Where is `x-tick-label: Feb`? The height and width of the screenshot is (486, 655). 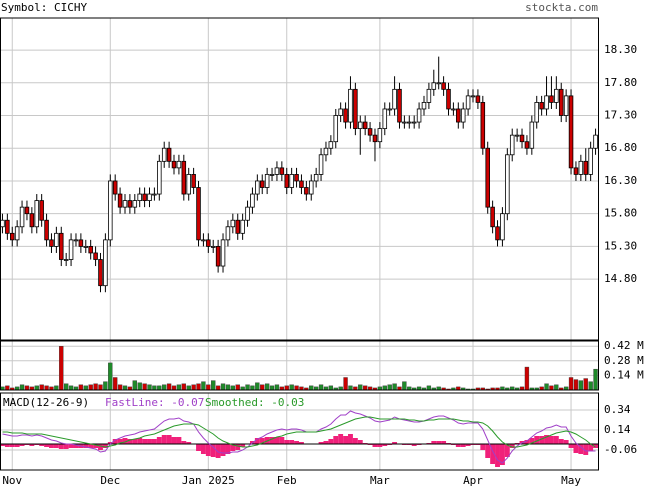 x-tick-label: Feb is located at coordinates (287, 480).